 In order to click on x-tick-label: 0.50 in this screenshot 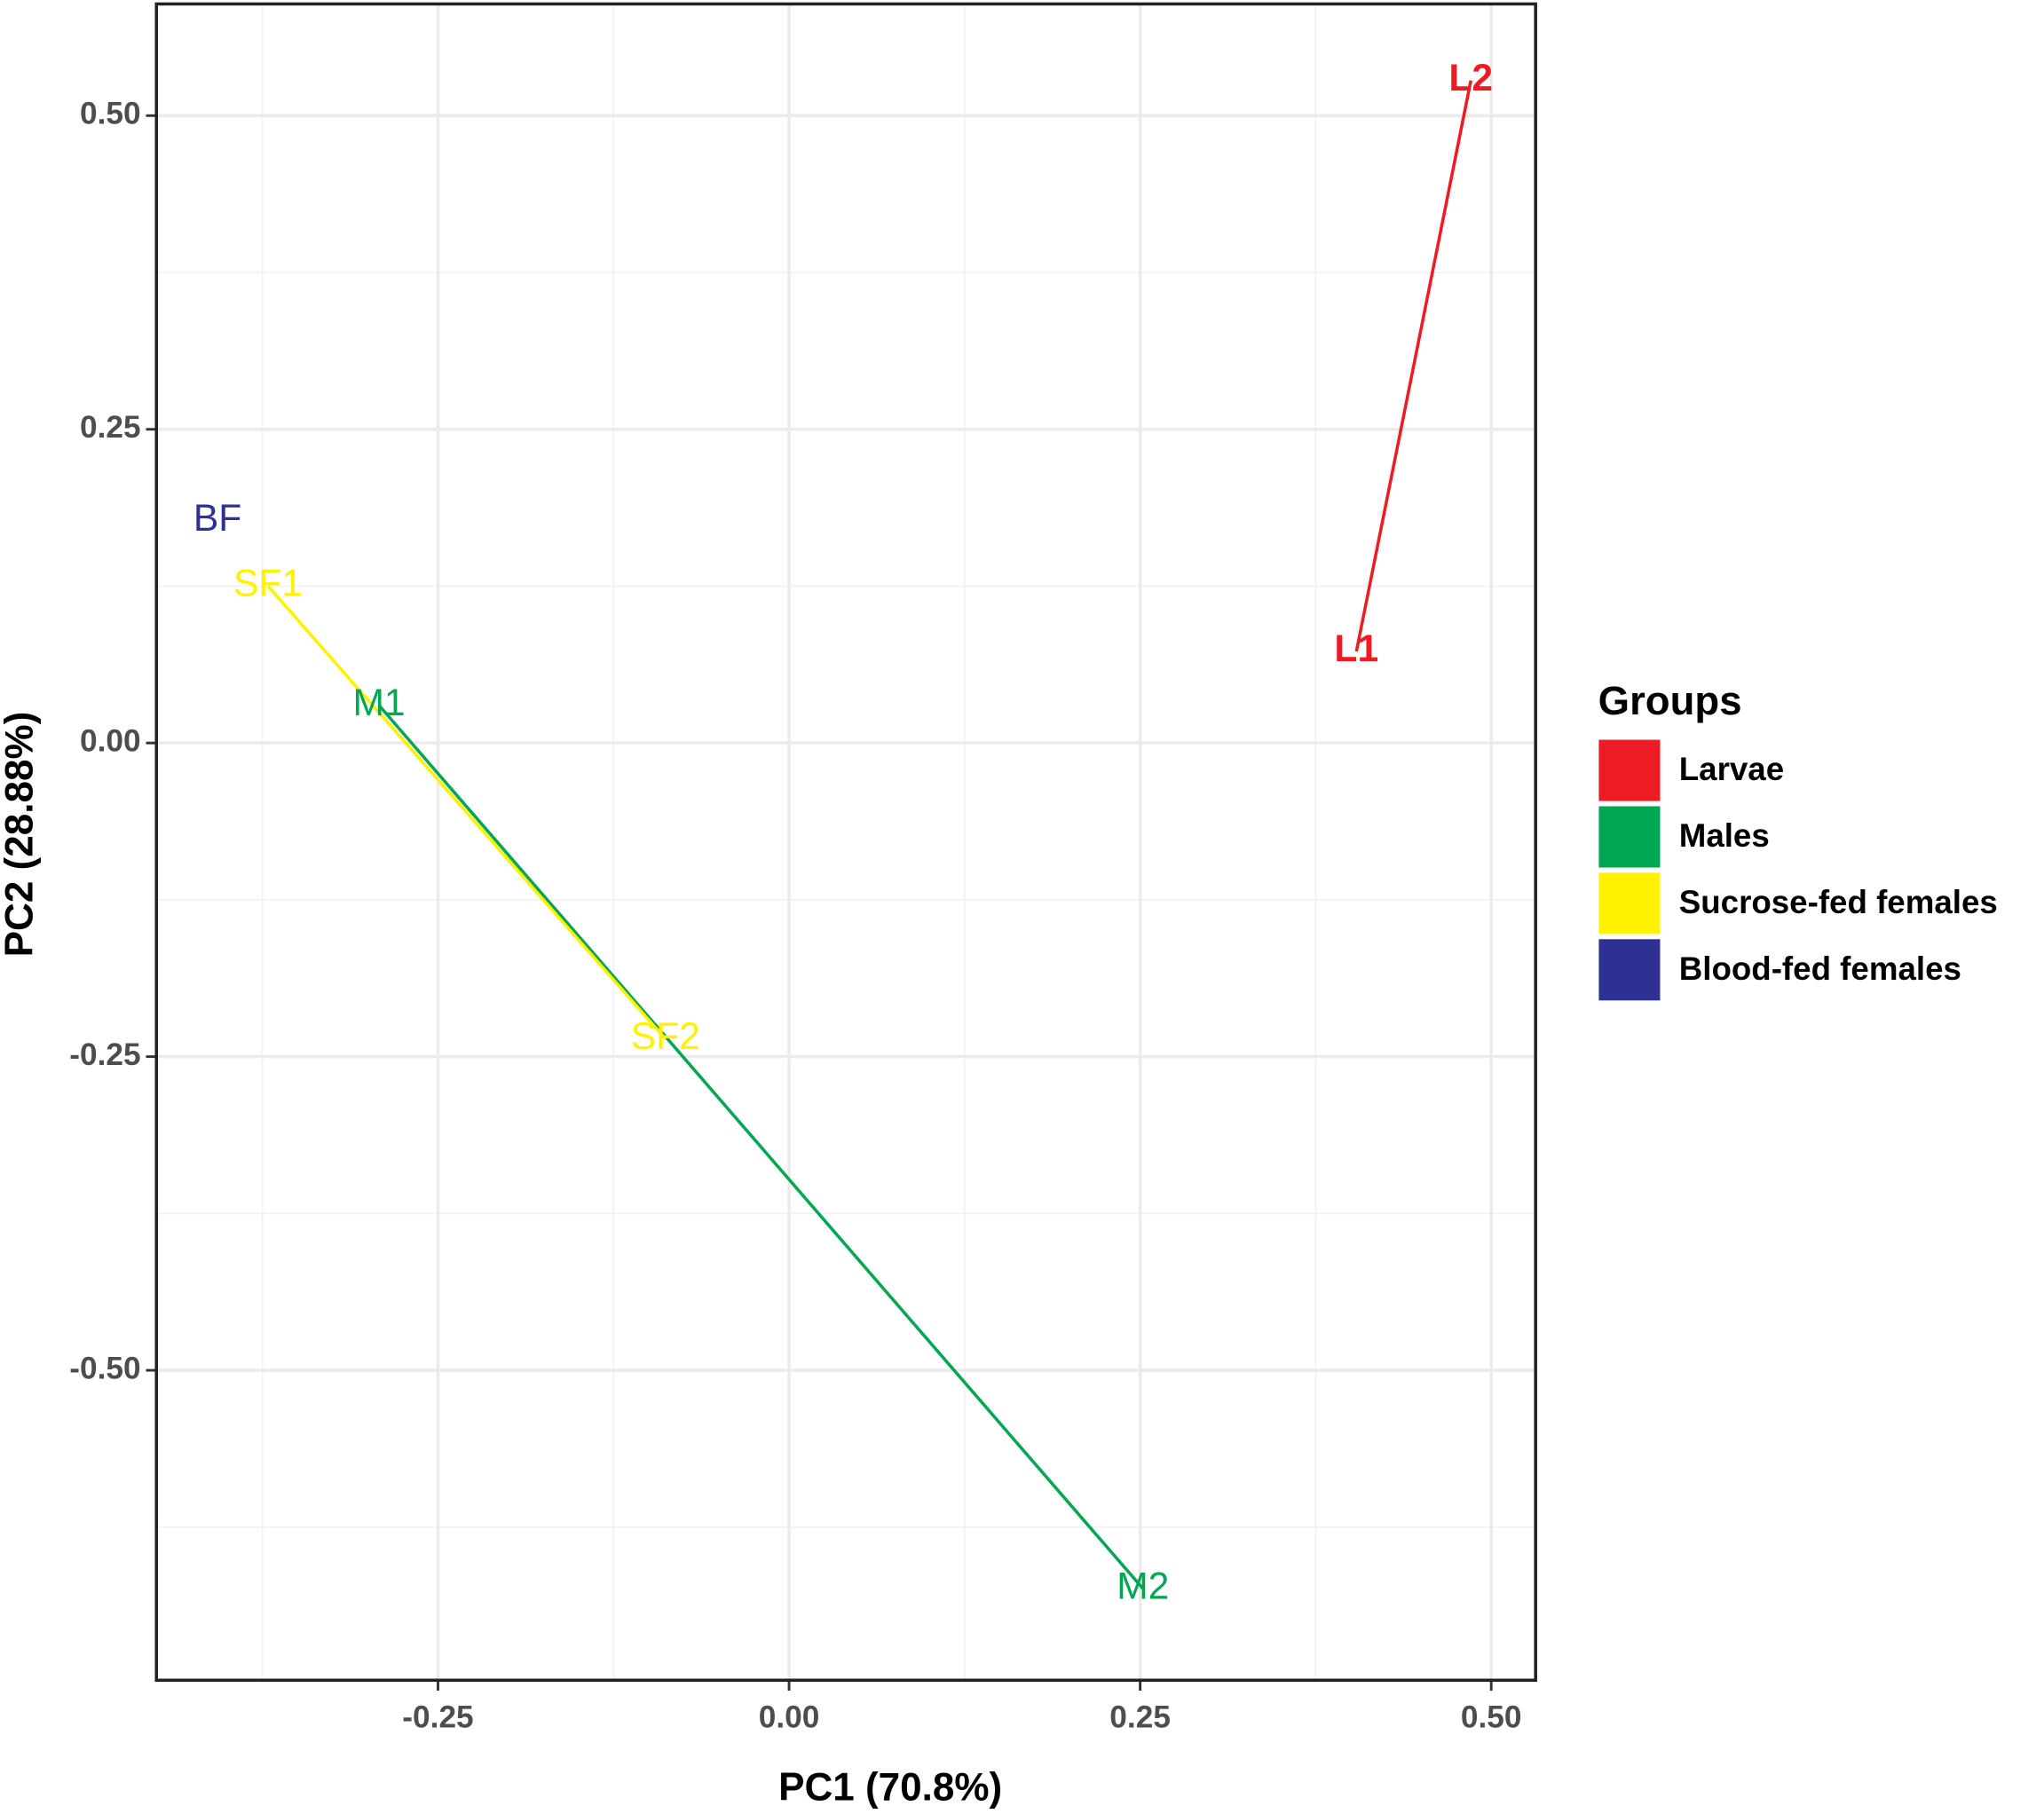, I will do `click(1491, 1717)`.